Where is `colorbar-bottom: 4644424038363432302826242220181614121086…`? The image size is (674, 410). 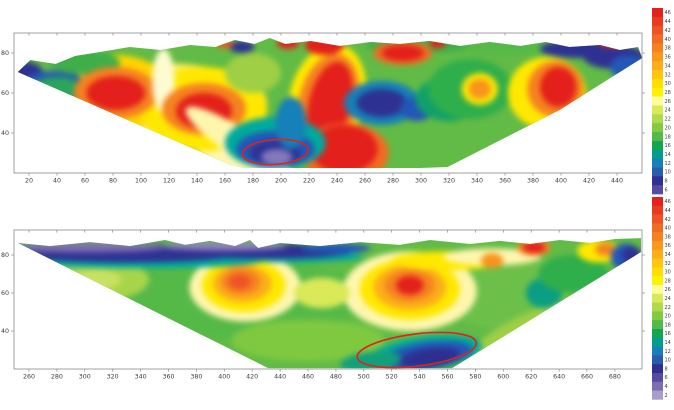 colorbar-bottom: 4644424038363432302826242220181614121086… is located at coordinates (661, 298).